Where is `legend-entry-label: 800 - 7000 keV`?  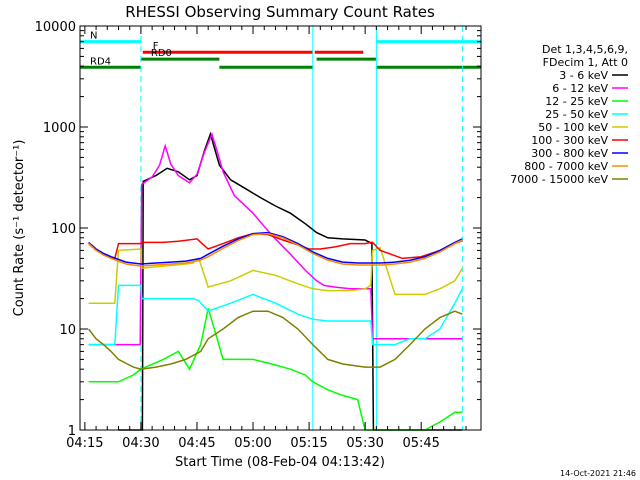
legend-entry-label: 800 - 7000 keV is located at coordinates (566, 166).